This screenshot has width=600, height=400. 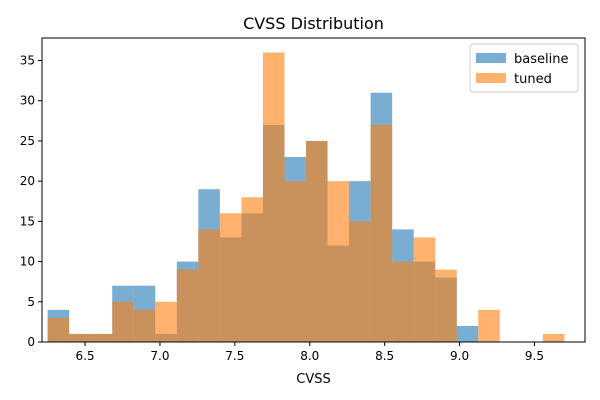 I want to click on x-tick-label: 9.5, so click(x=534, y=356).